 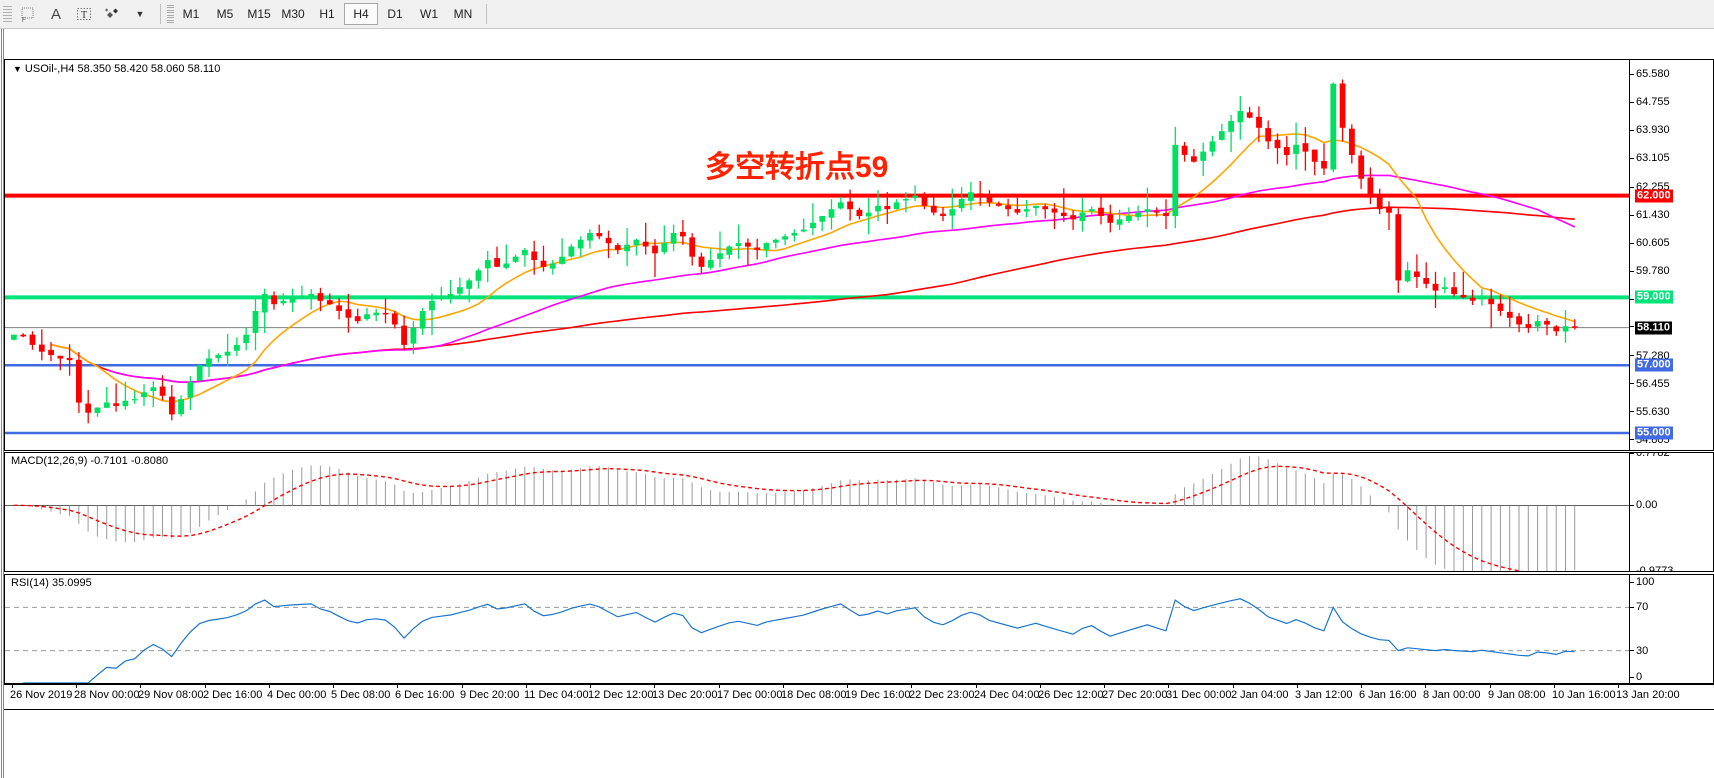 I want to click on collapse-triangle-icon: ▼, so click(x=17, y=69).